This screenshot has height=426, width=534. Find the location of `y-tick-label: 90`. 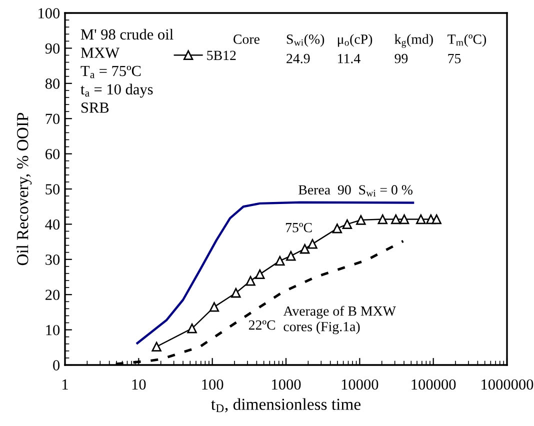

y-tick-label: 90 is located at coordinates (52, 48).